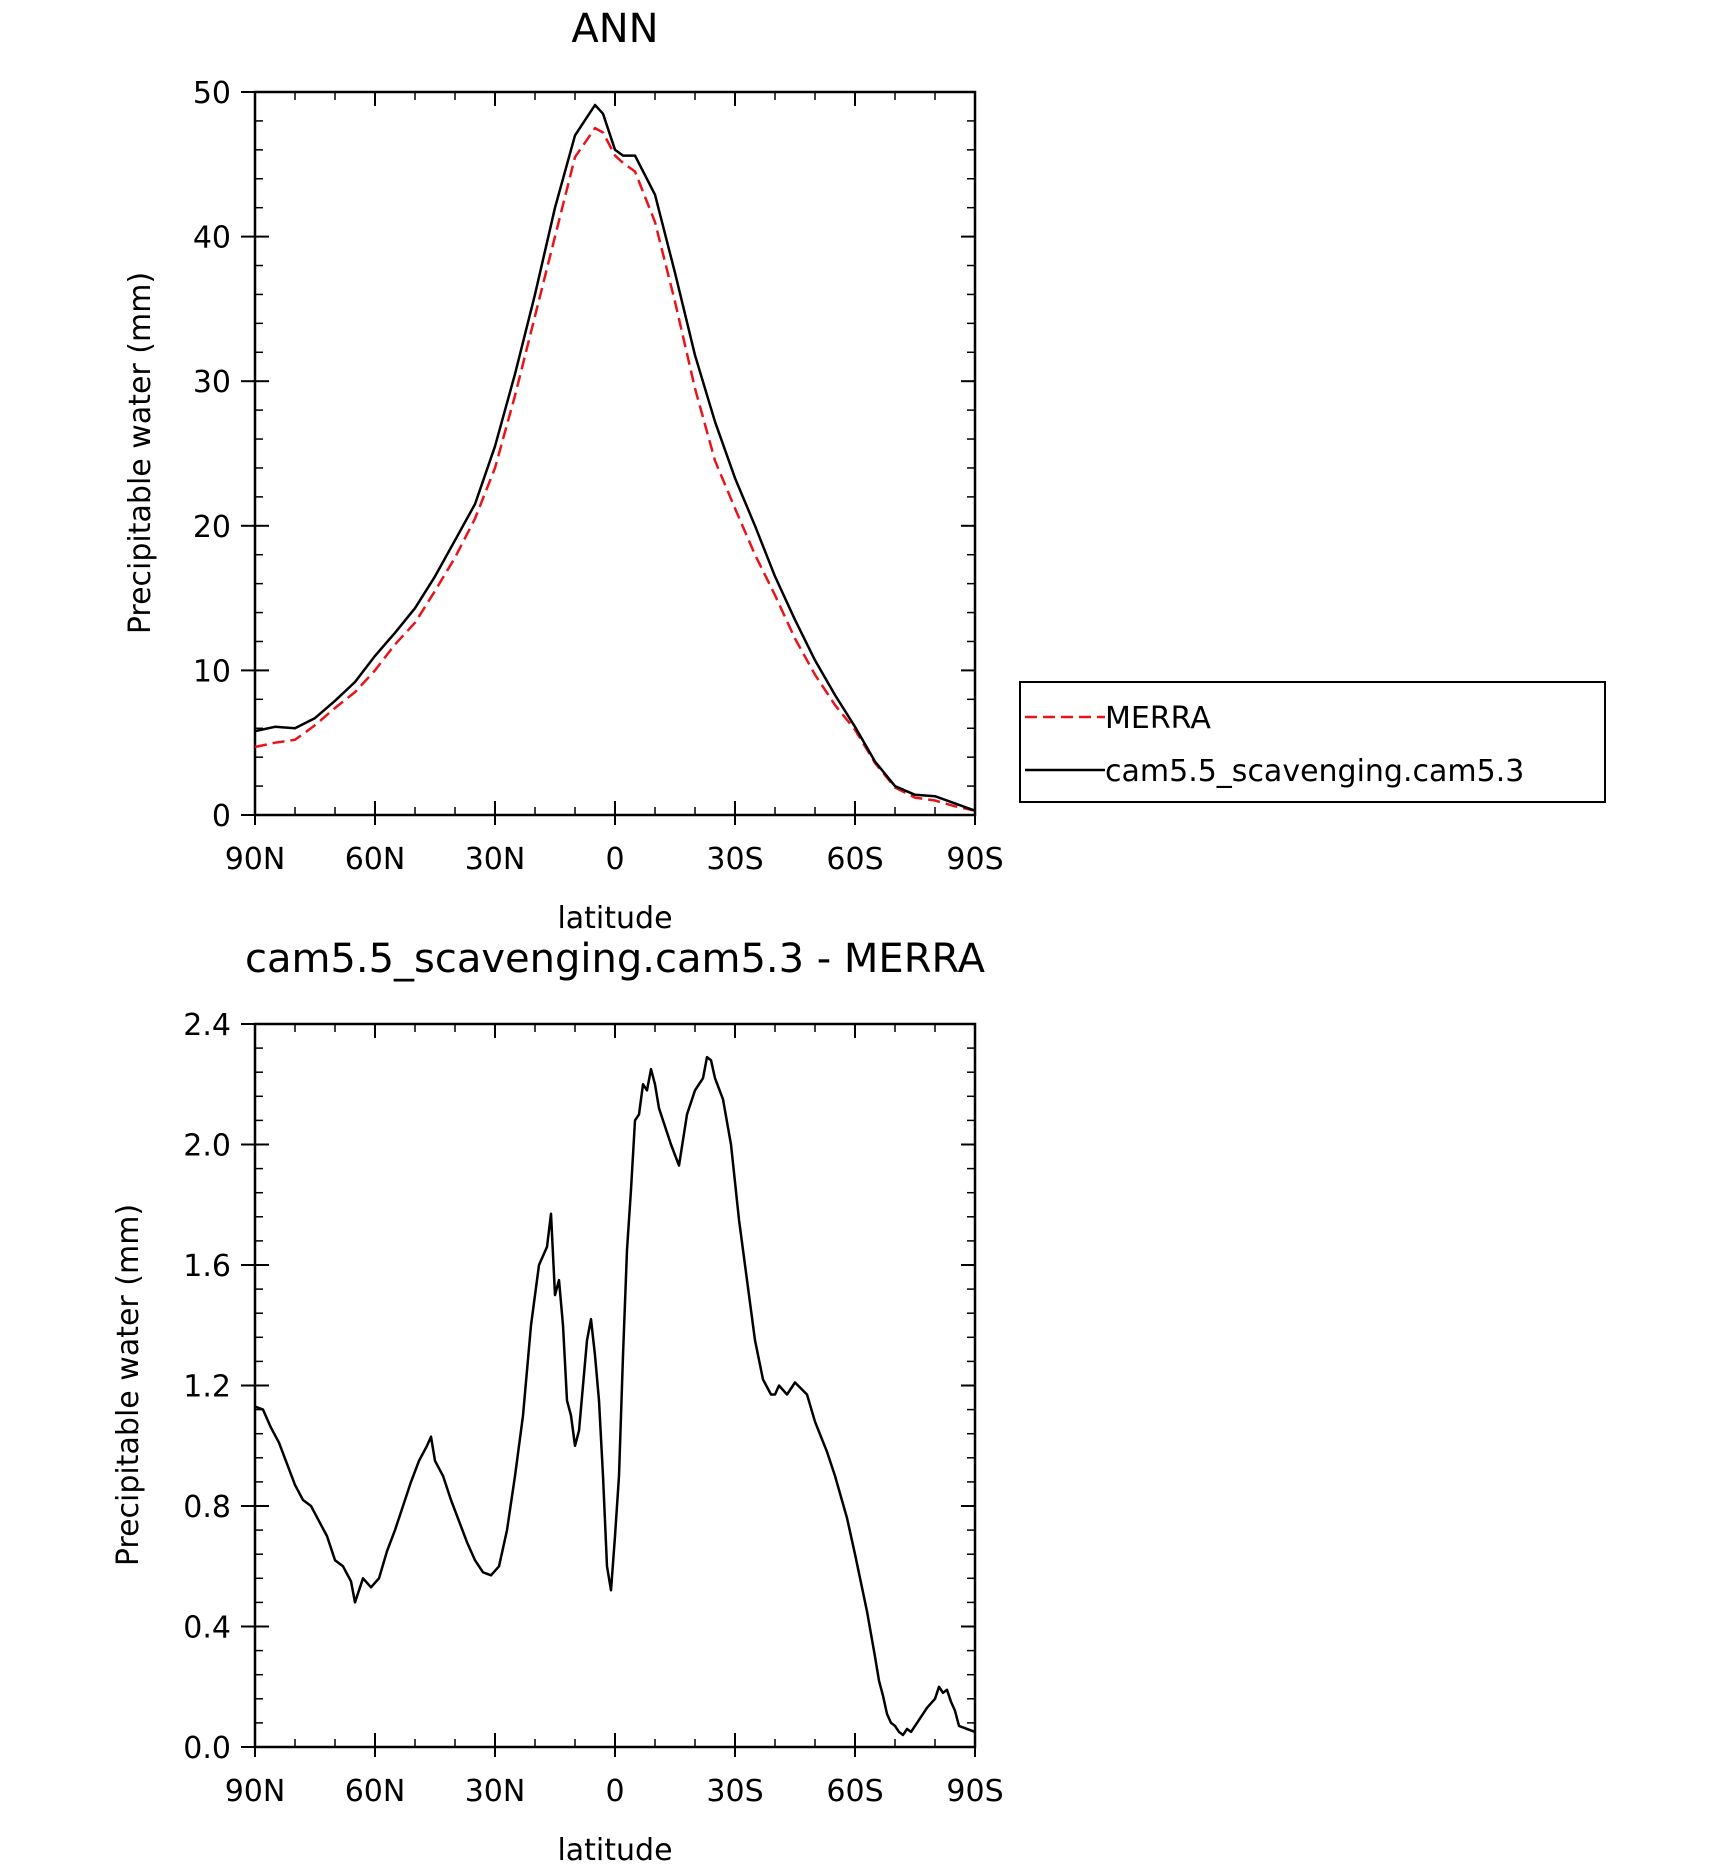 Image resolution: width=1710 pixels, height=1866 pixels. I want to click on y-tick-label: 1.2, so click(207, 1387).